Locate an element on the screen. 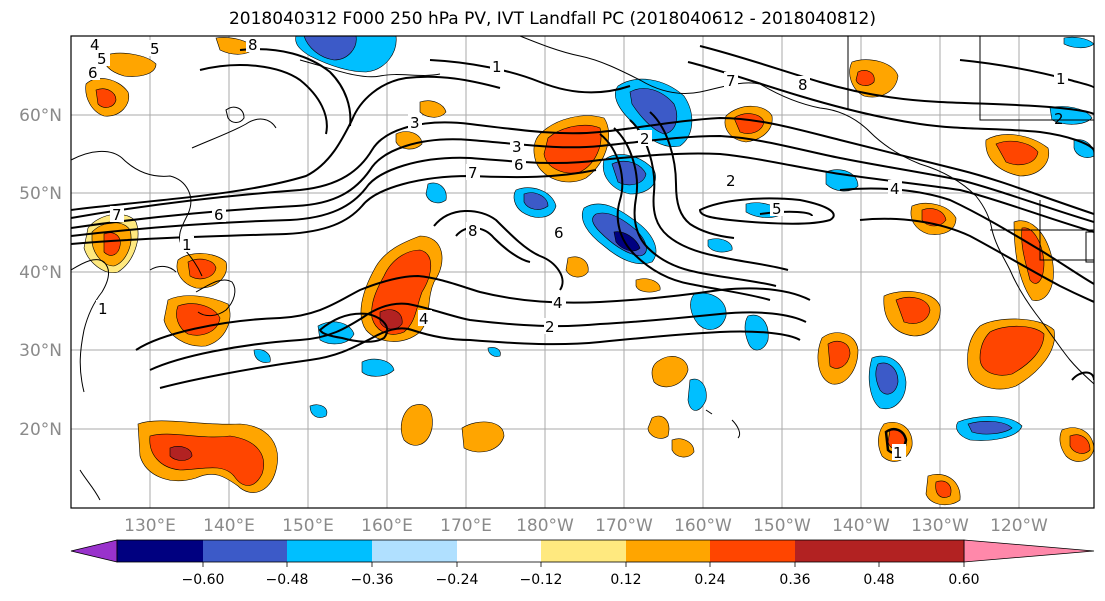 The width and height of the screenshot is (1105, 601). lat-label: 40°N is located at coordinates (40, 273).